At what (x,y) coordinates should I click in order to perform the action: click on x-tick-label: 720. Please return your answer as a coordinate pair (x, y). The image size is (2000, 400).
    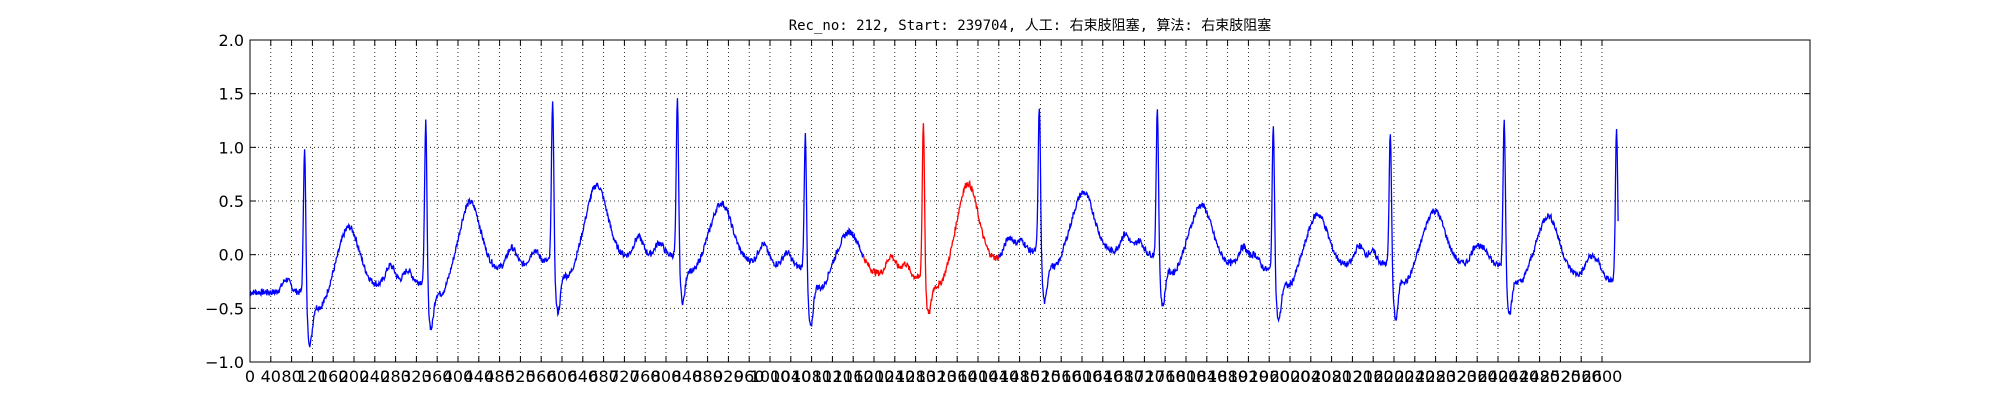
    Looking at the image, I should click on (624, 376).